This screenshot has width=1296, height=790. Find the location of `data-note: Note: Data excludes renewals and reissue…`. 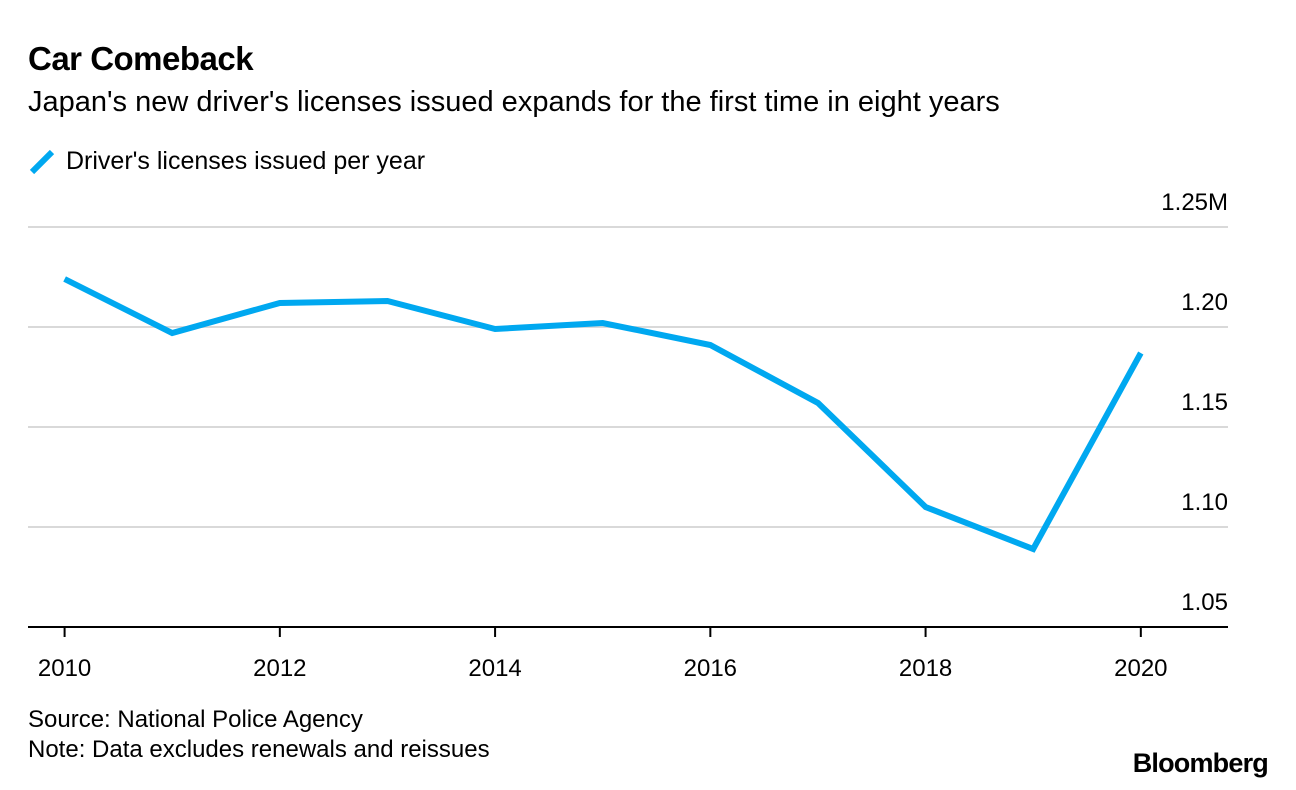

data-note: Note: Data excludes renewals and reissue… is located at coordinates (259, 749).